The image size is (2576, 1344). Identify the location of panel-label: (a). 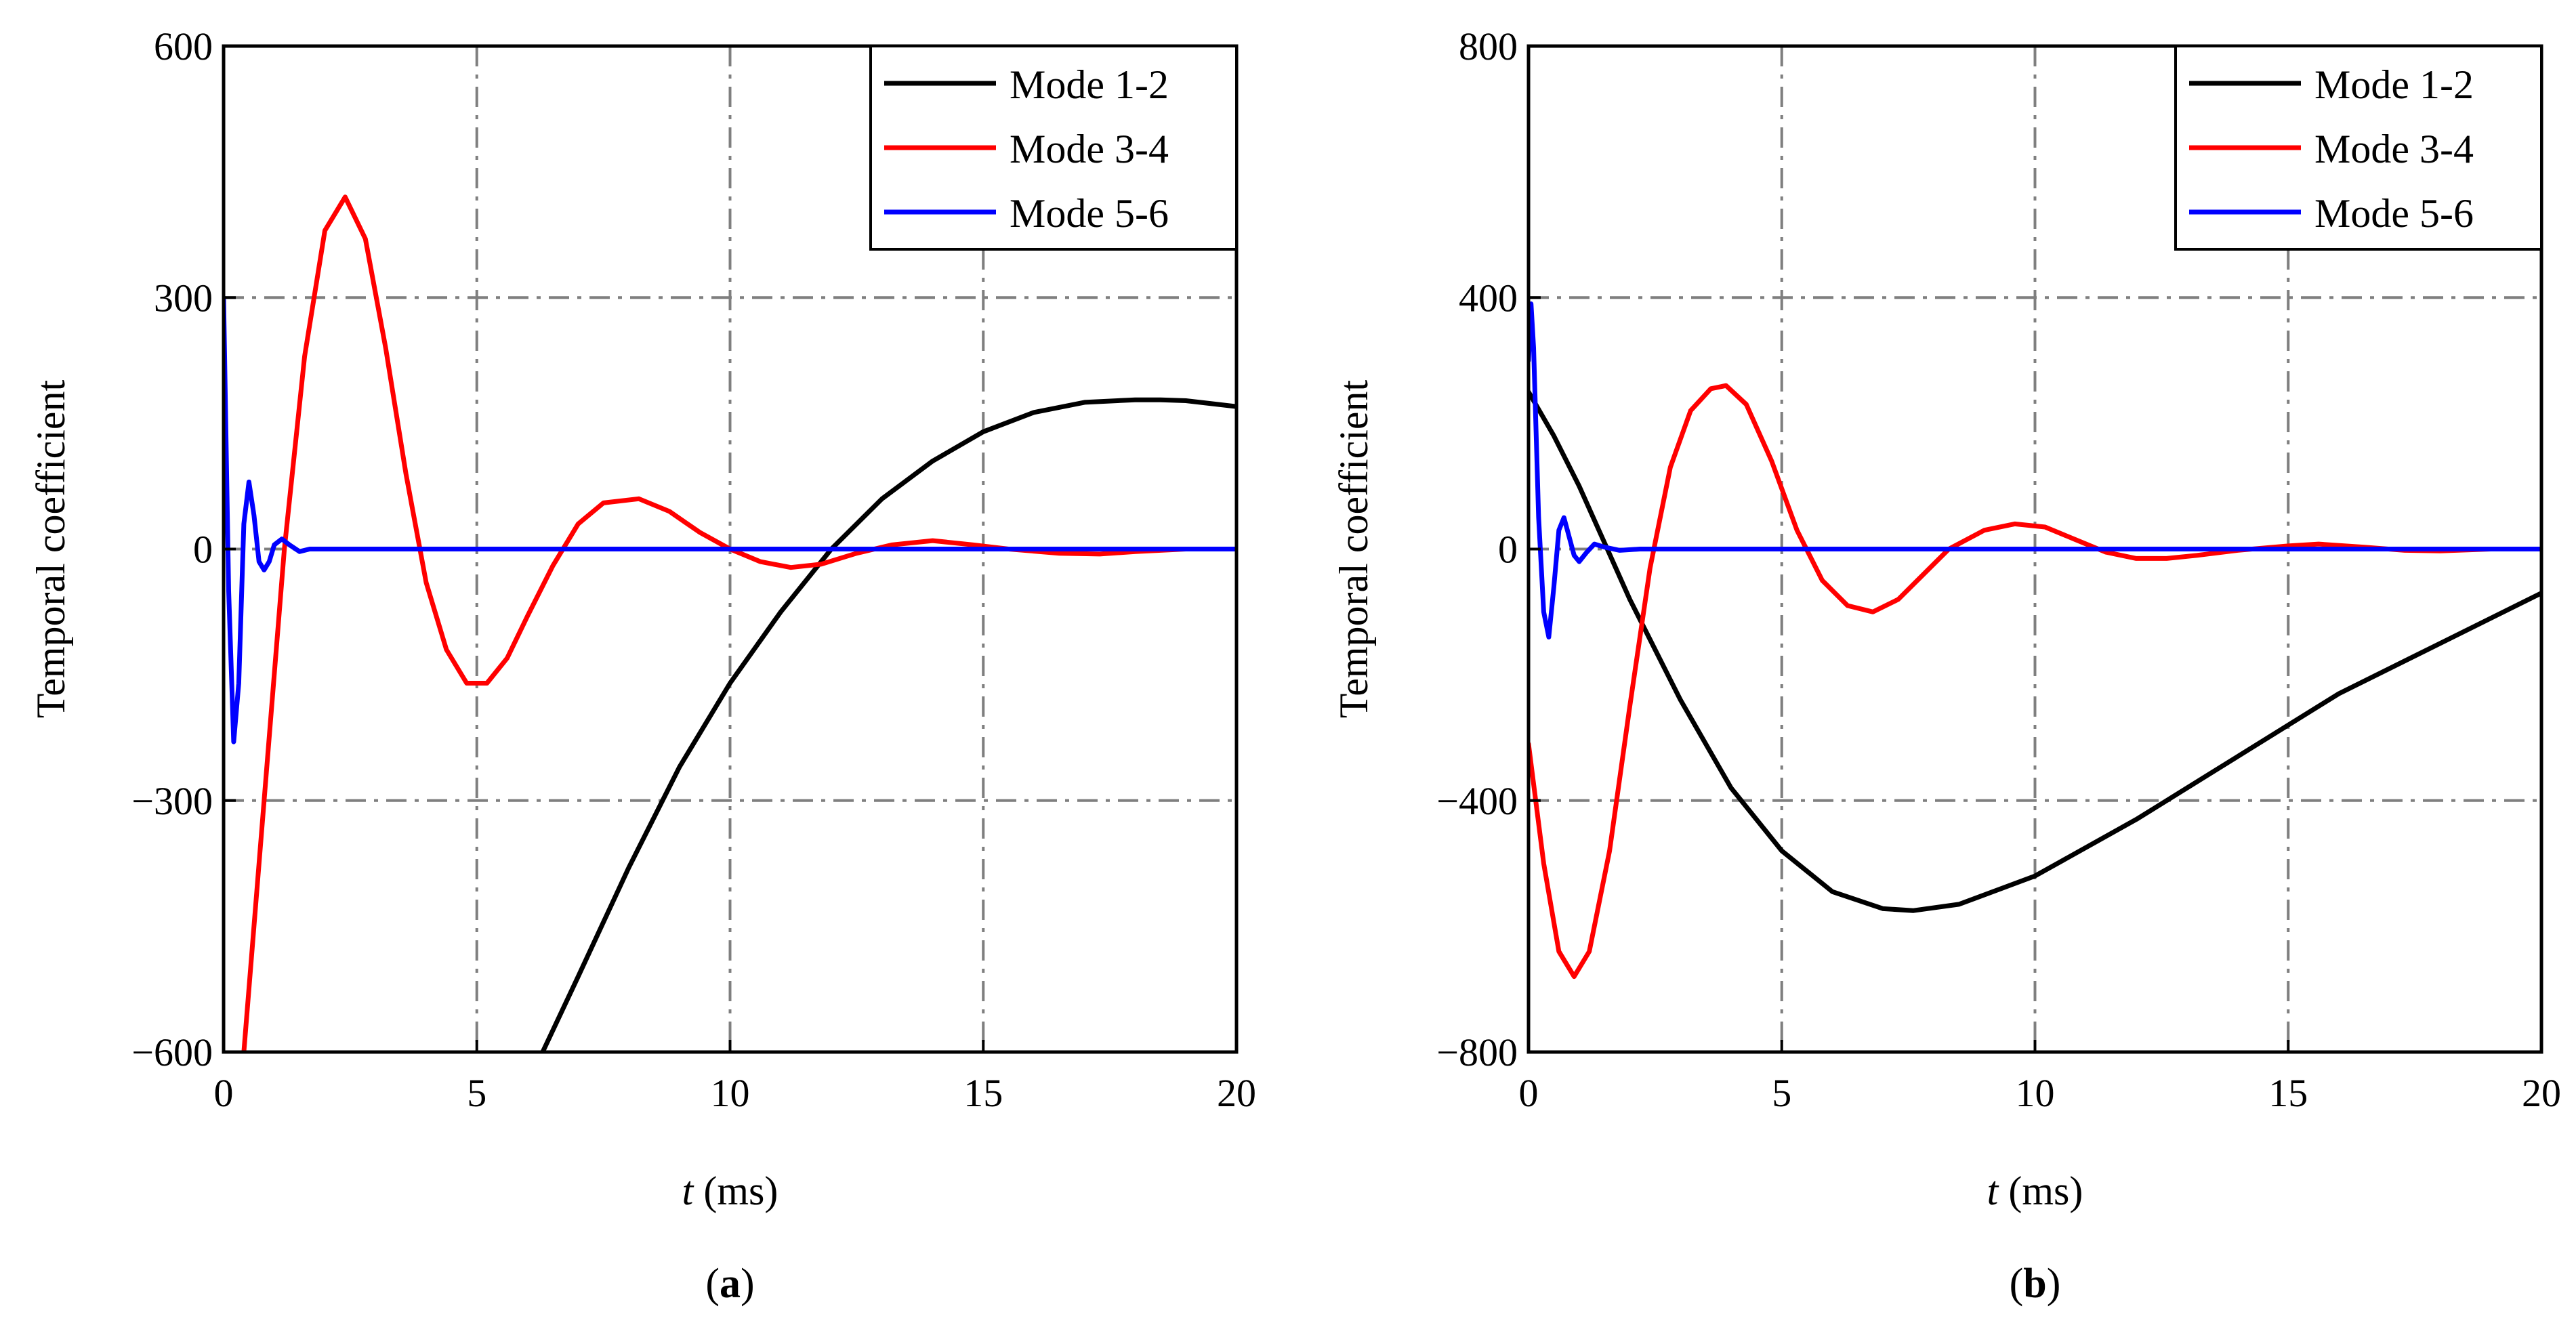
(729, 1284).